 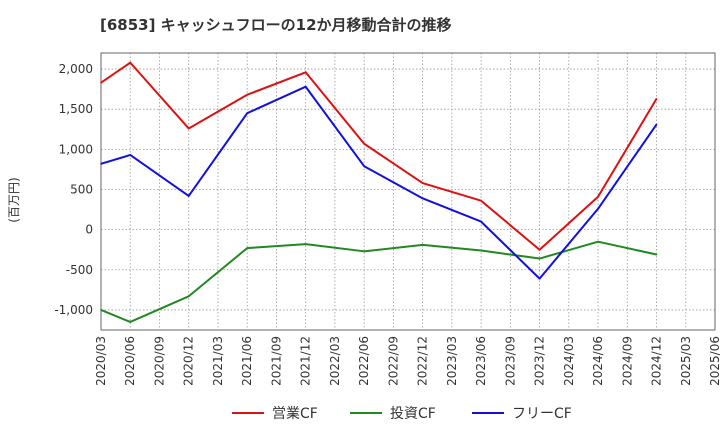 What do you see at coordinates (159, 361) in the screenshot?
I see `x-tick-label: 2020/09` at bounding box center [159, 361].